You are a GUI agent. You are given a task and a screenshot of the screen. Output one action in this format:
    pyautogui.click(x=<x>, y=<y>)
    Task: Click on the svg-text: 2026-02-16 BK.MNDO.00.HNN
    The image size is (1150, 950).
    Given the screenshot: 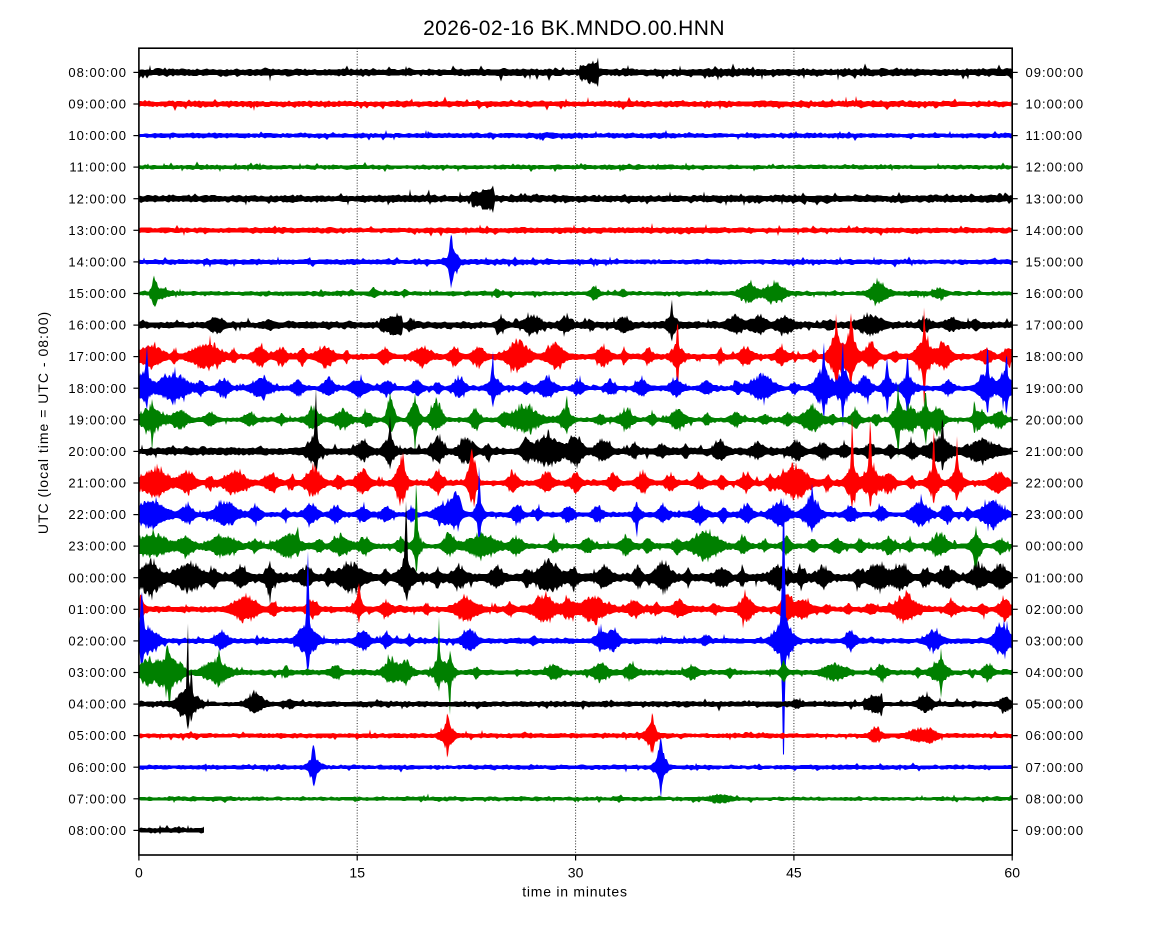 What is the action you would take?
    pyautogui.click(x=574, y=28)
    